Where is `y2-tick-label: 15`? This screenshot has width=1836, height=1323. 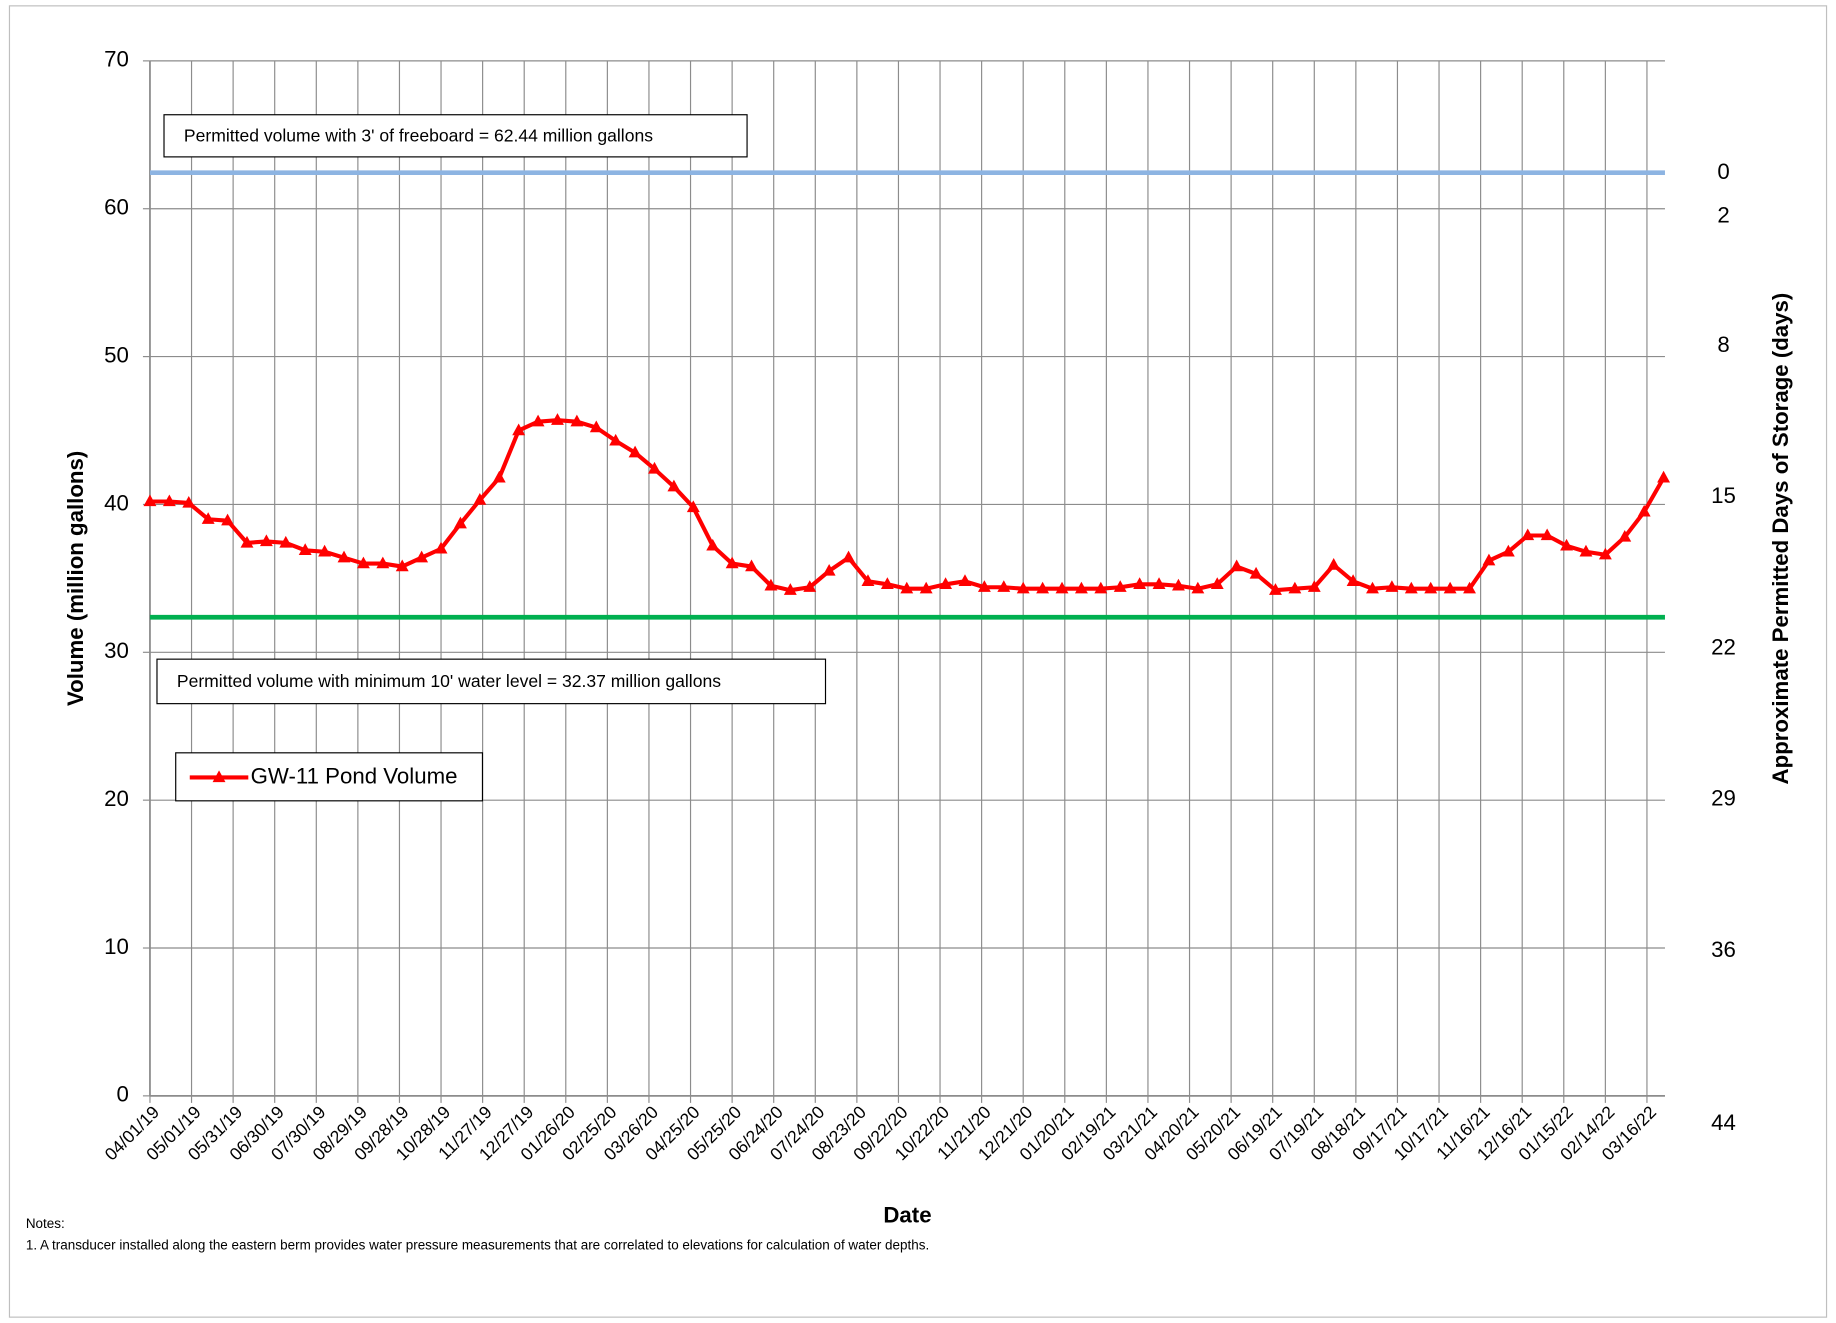
y2-tick-label: 15 is located at coordinates (1723, 495).